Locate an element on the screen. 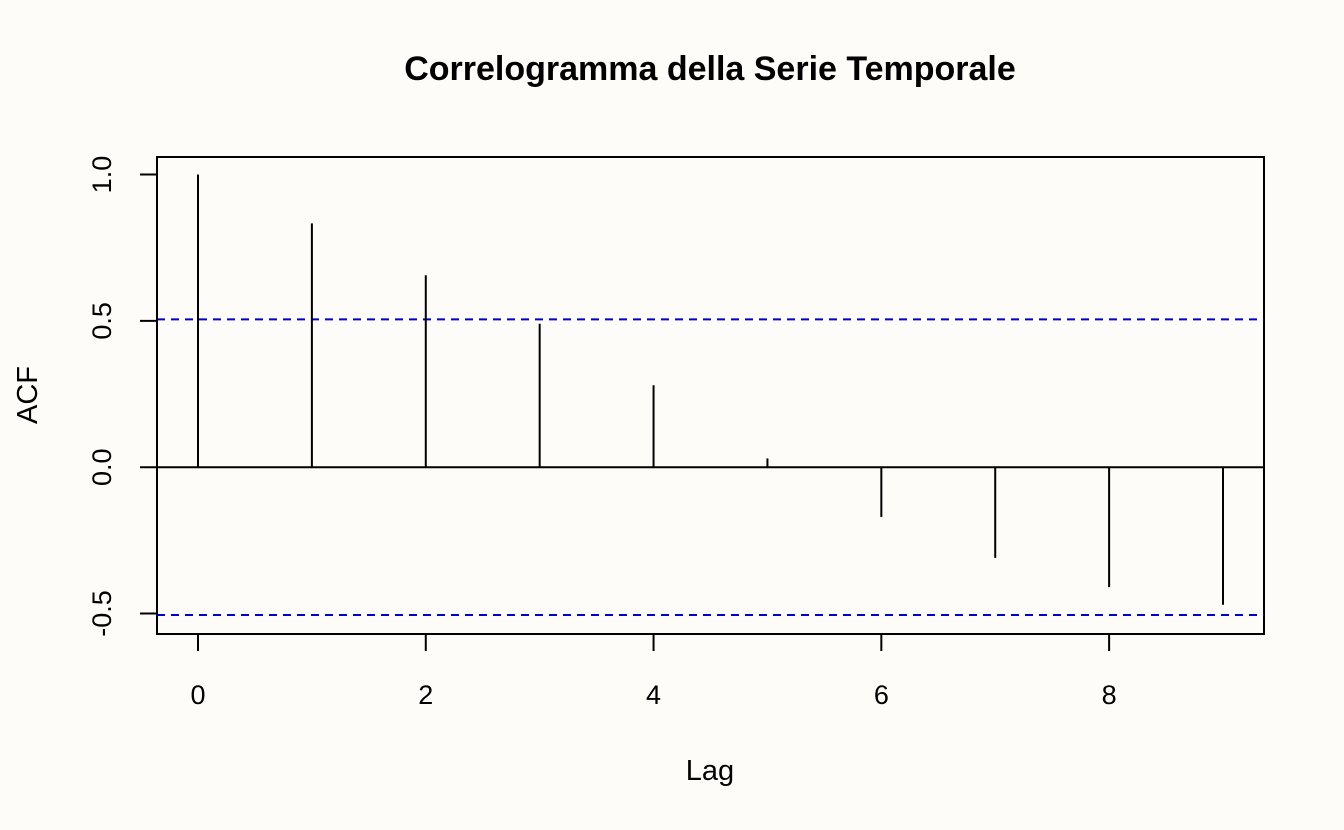 The image size is (1344, 830). y-axis-label: ACF is located at coordinates (28, 395).